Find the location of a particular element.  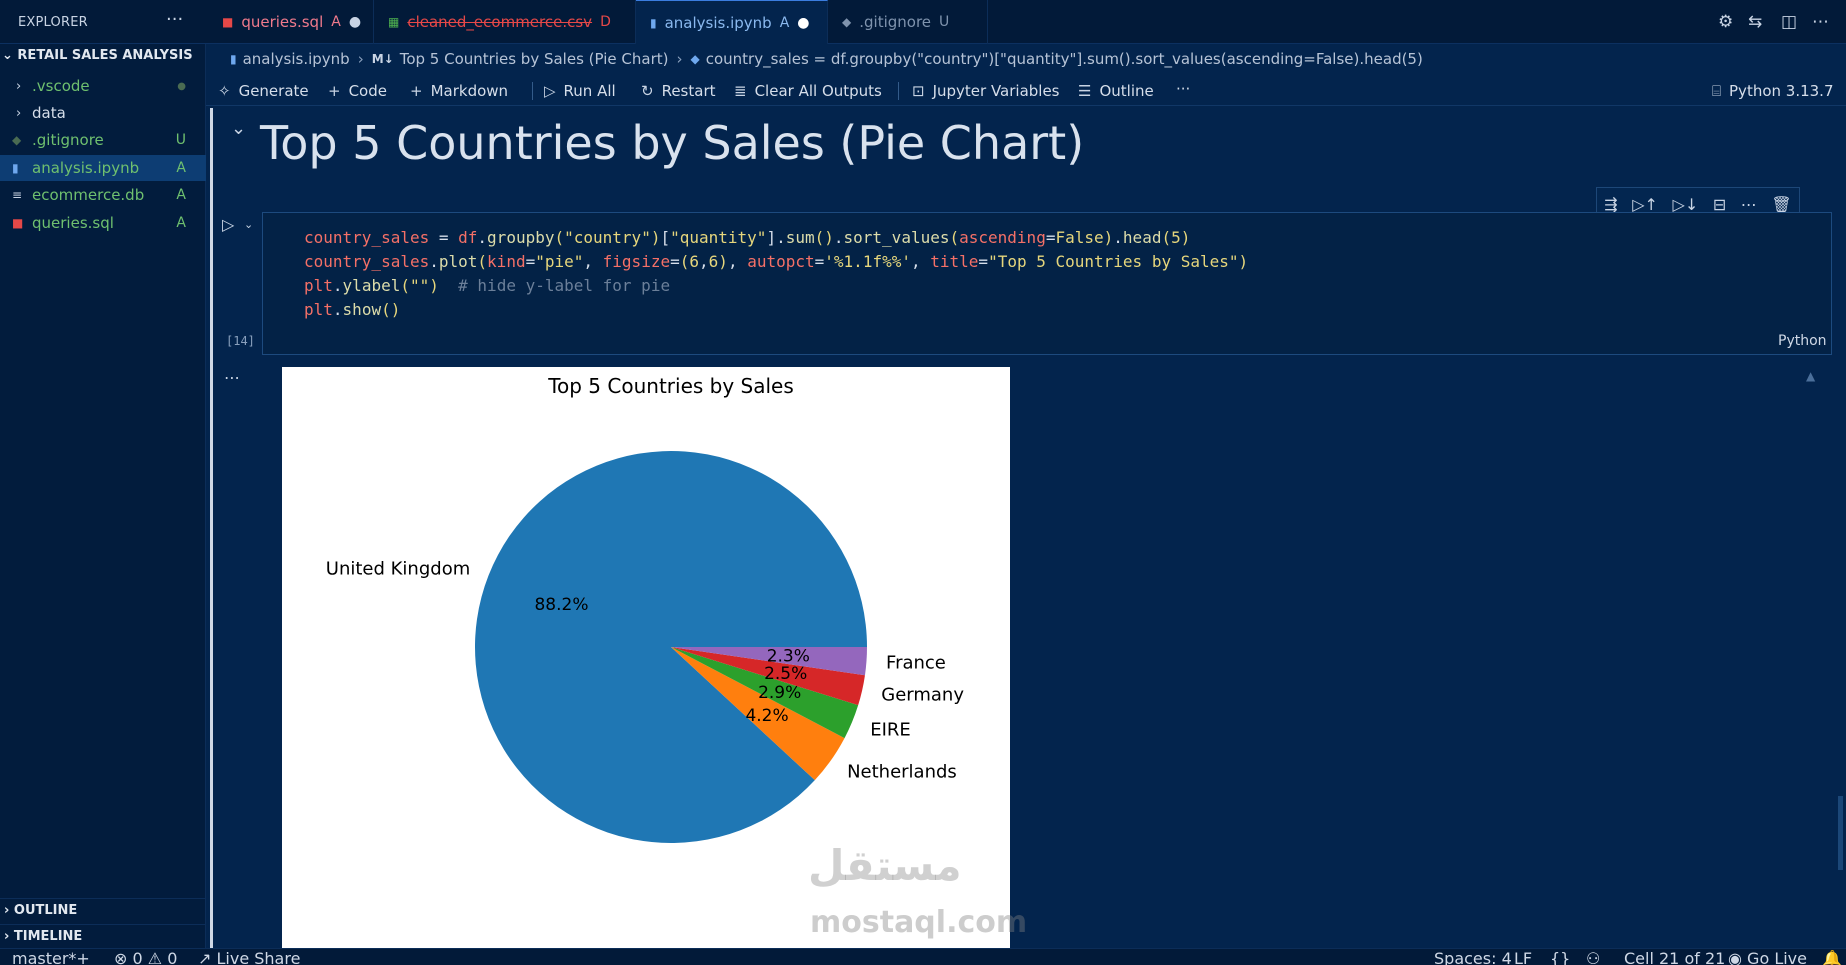

chart-title: Top 5 Countries by Sales is located at coordinates (670, 386).